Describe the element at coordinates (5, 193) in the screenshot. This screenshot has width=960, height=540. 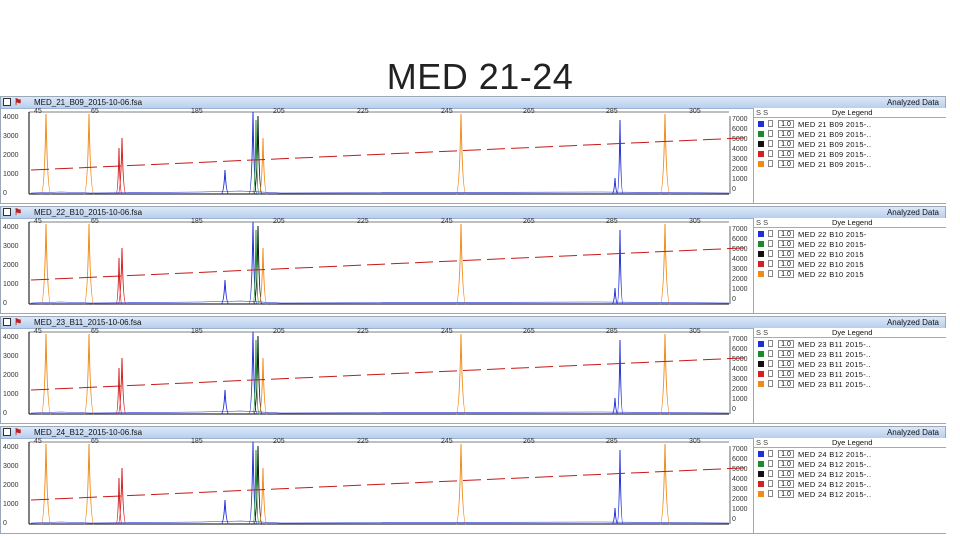
I see `y-tick-label: 0` at that location.